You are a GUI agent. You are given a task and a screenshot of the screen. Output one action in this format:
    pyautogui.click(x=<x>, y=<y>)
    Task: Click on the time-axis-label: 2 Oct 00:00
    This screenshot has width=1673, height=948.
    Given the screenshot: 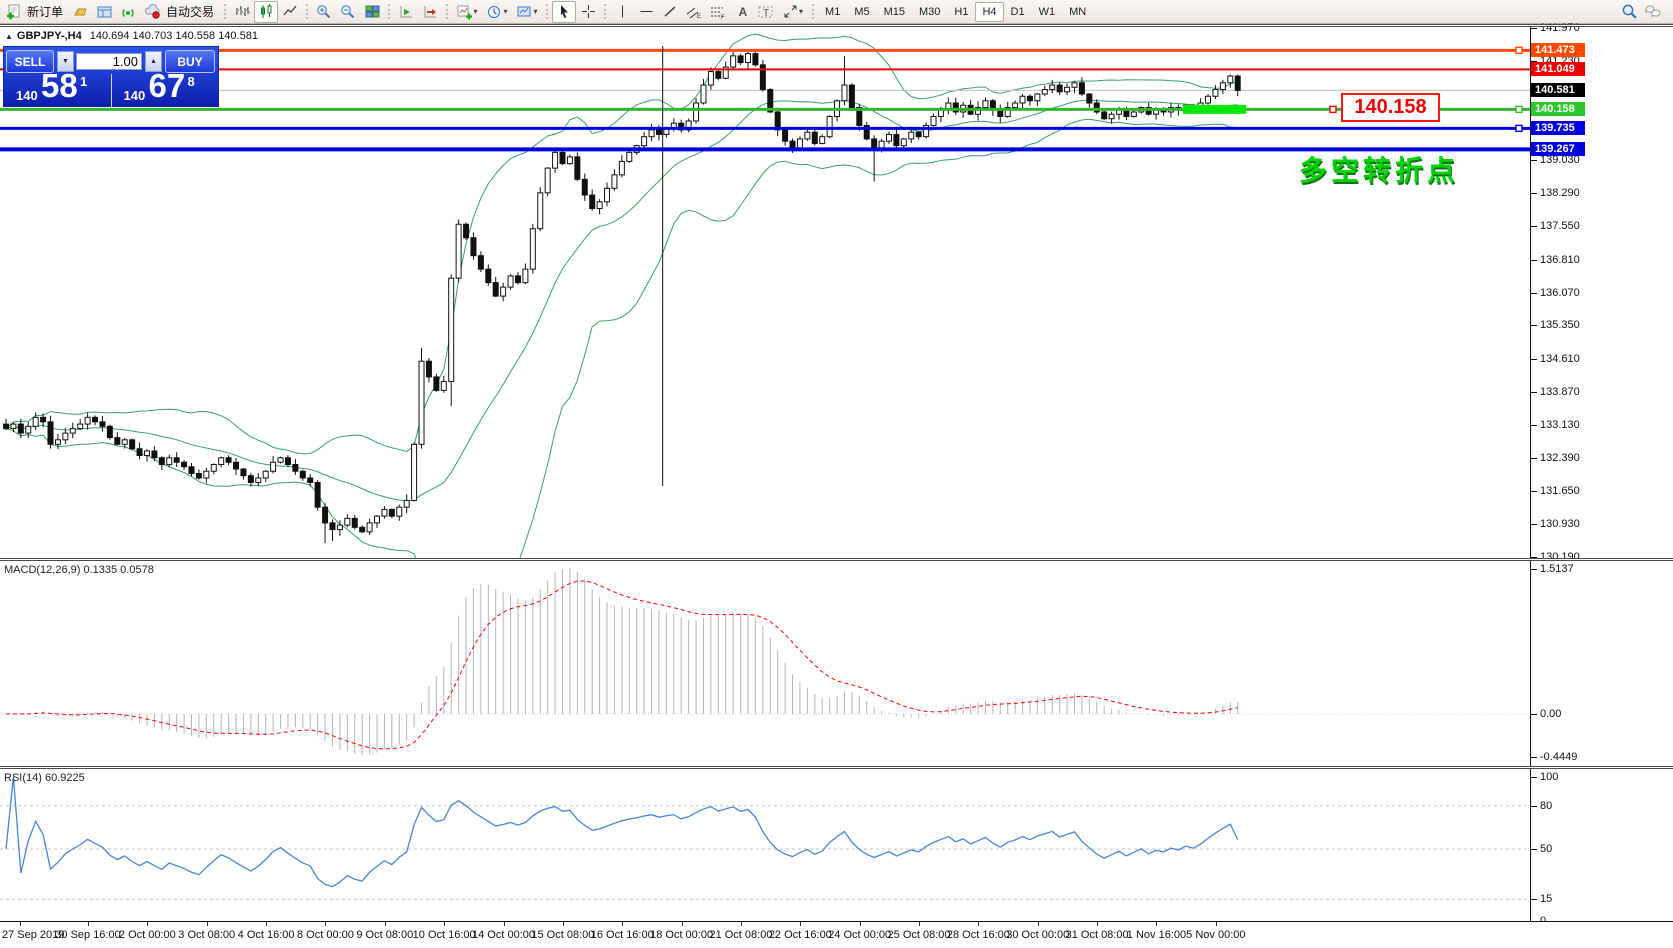 What is the action you would take?
    pyautogui.click(x=147, y=935)
    